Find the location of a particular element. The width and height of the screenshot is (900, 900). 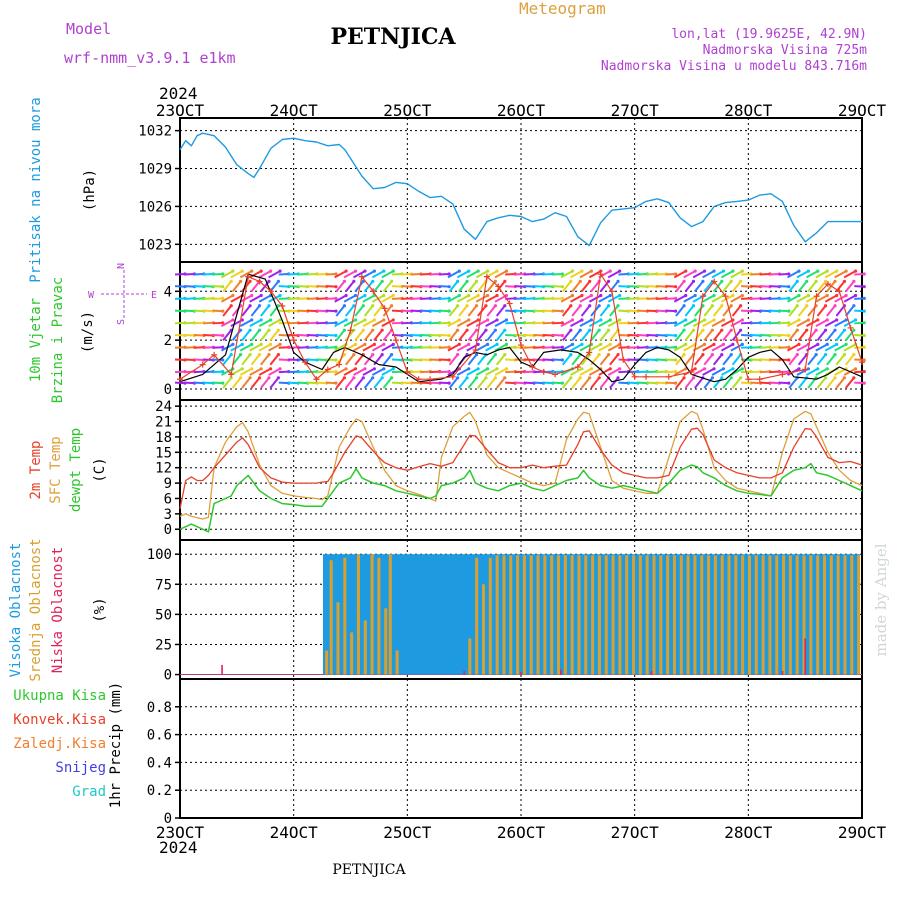

sfc-temp-label: SFC Temp is located at coordinates (56, 469).